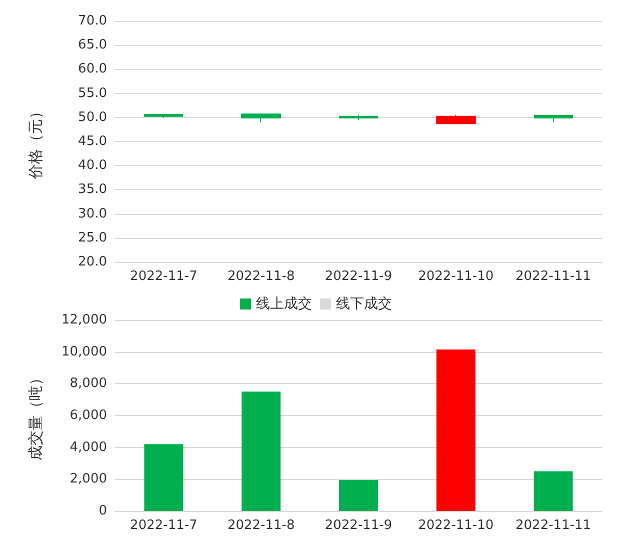 This screenshot has width=632, height=545. I want to click on y-tick-label: 6,000, so click(88, 415).